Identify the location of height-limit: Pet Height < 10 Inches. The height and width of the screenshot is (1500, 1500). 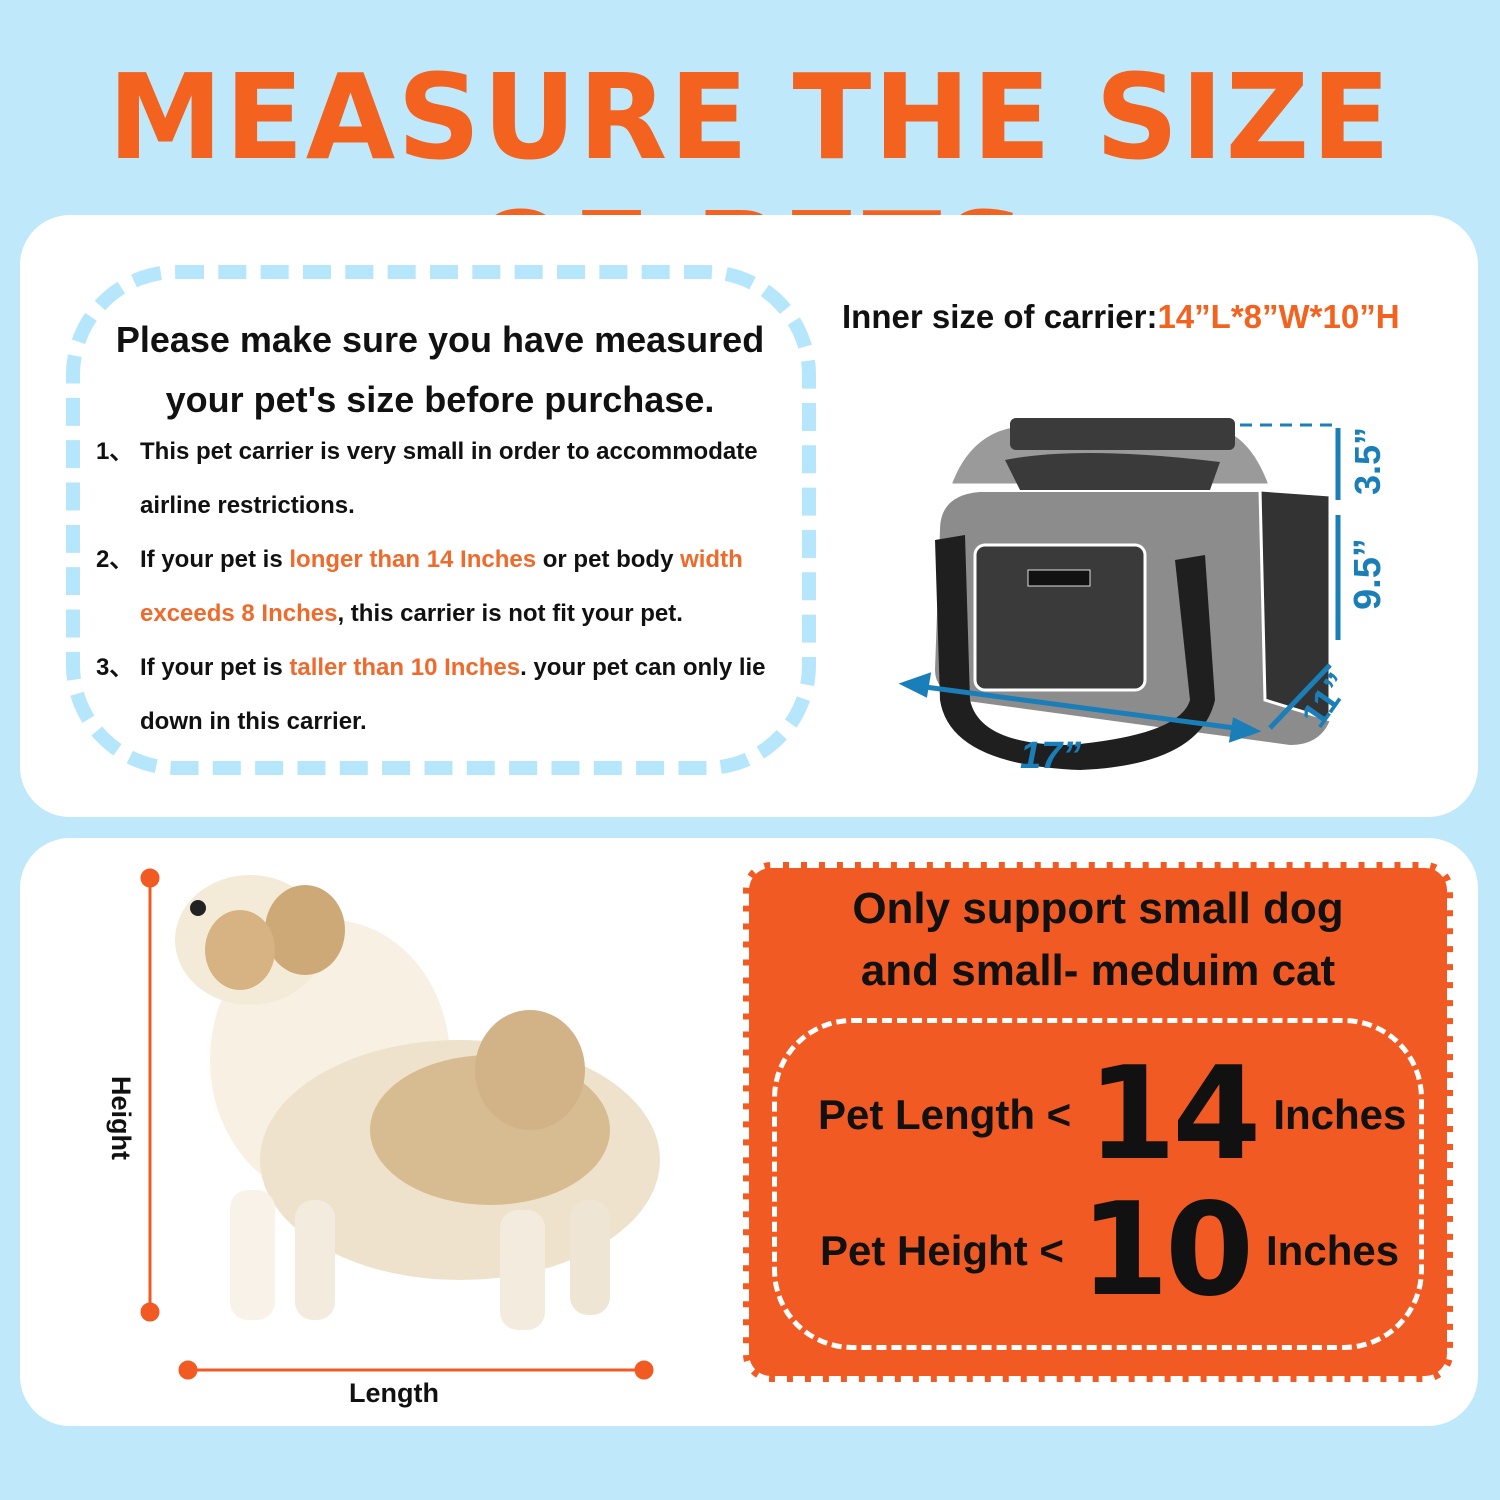
(1109, 1250).